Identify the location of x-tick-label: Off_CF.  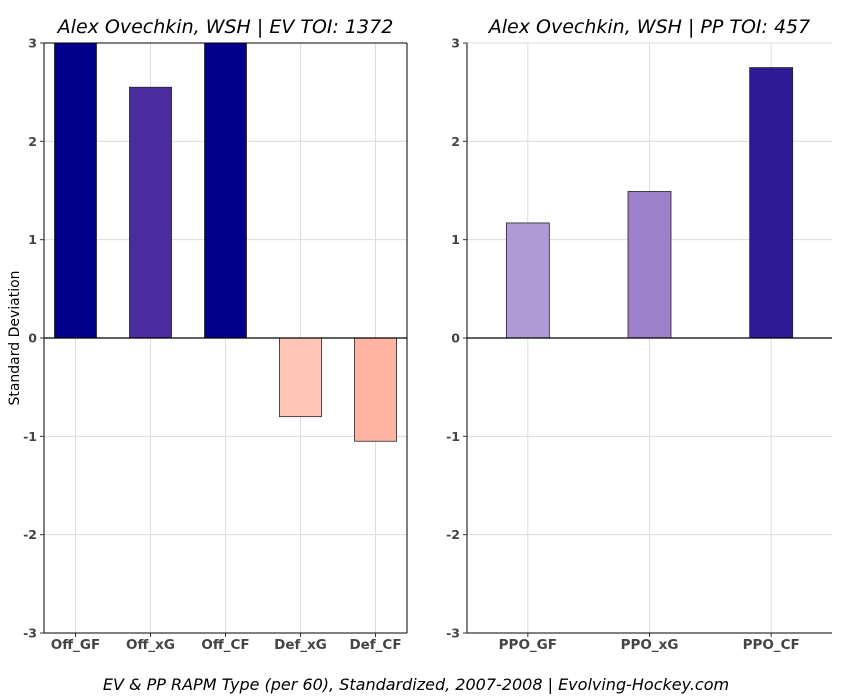
(225, 645).